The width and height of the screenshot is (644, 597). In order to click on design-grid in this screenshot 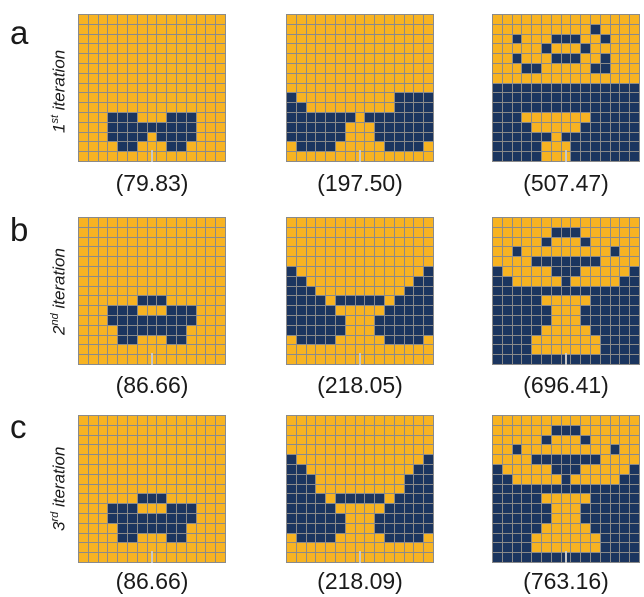, I will do `click(566, 489)`.